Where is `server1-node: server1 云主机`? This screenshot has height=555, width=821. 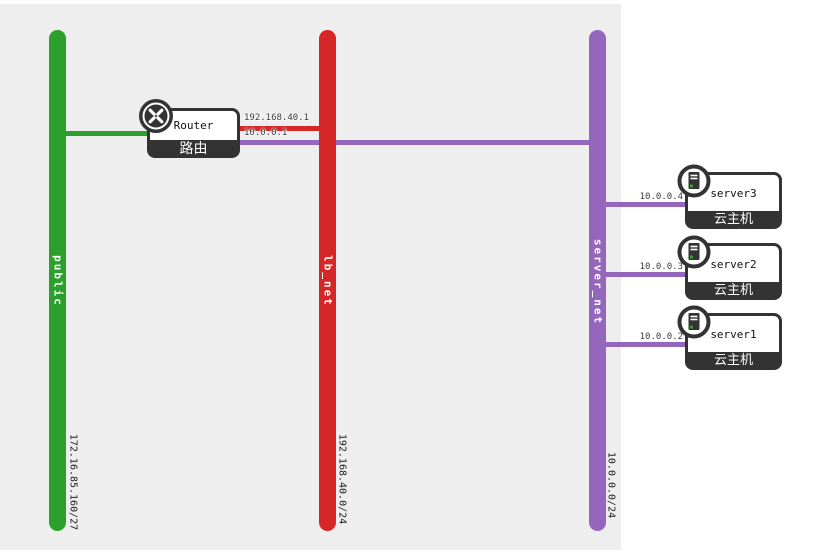 server1-node: server1 云主机 is located at coordinates (729, 337).